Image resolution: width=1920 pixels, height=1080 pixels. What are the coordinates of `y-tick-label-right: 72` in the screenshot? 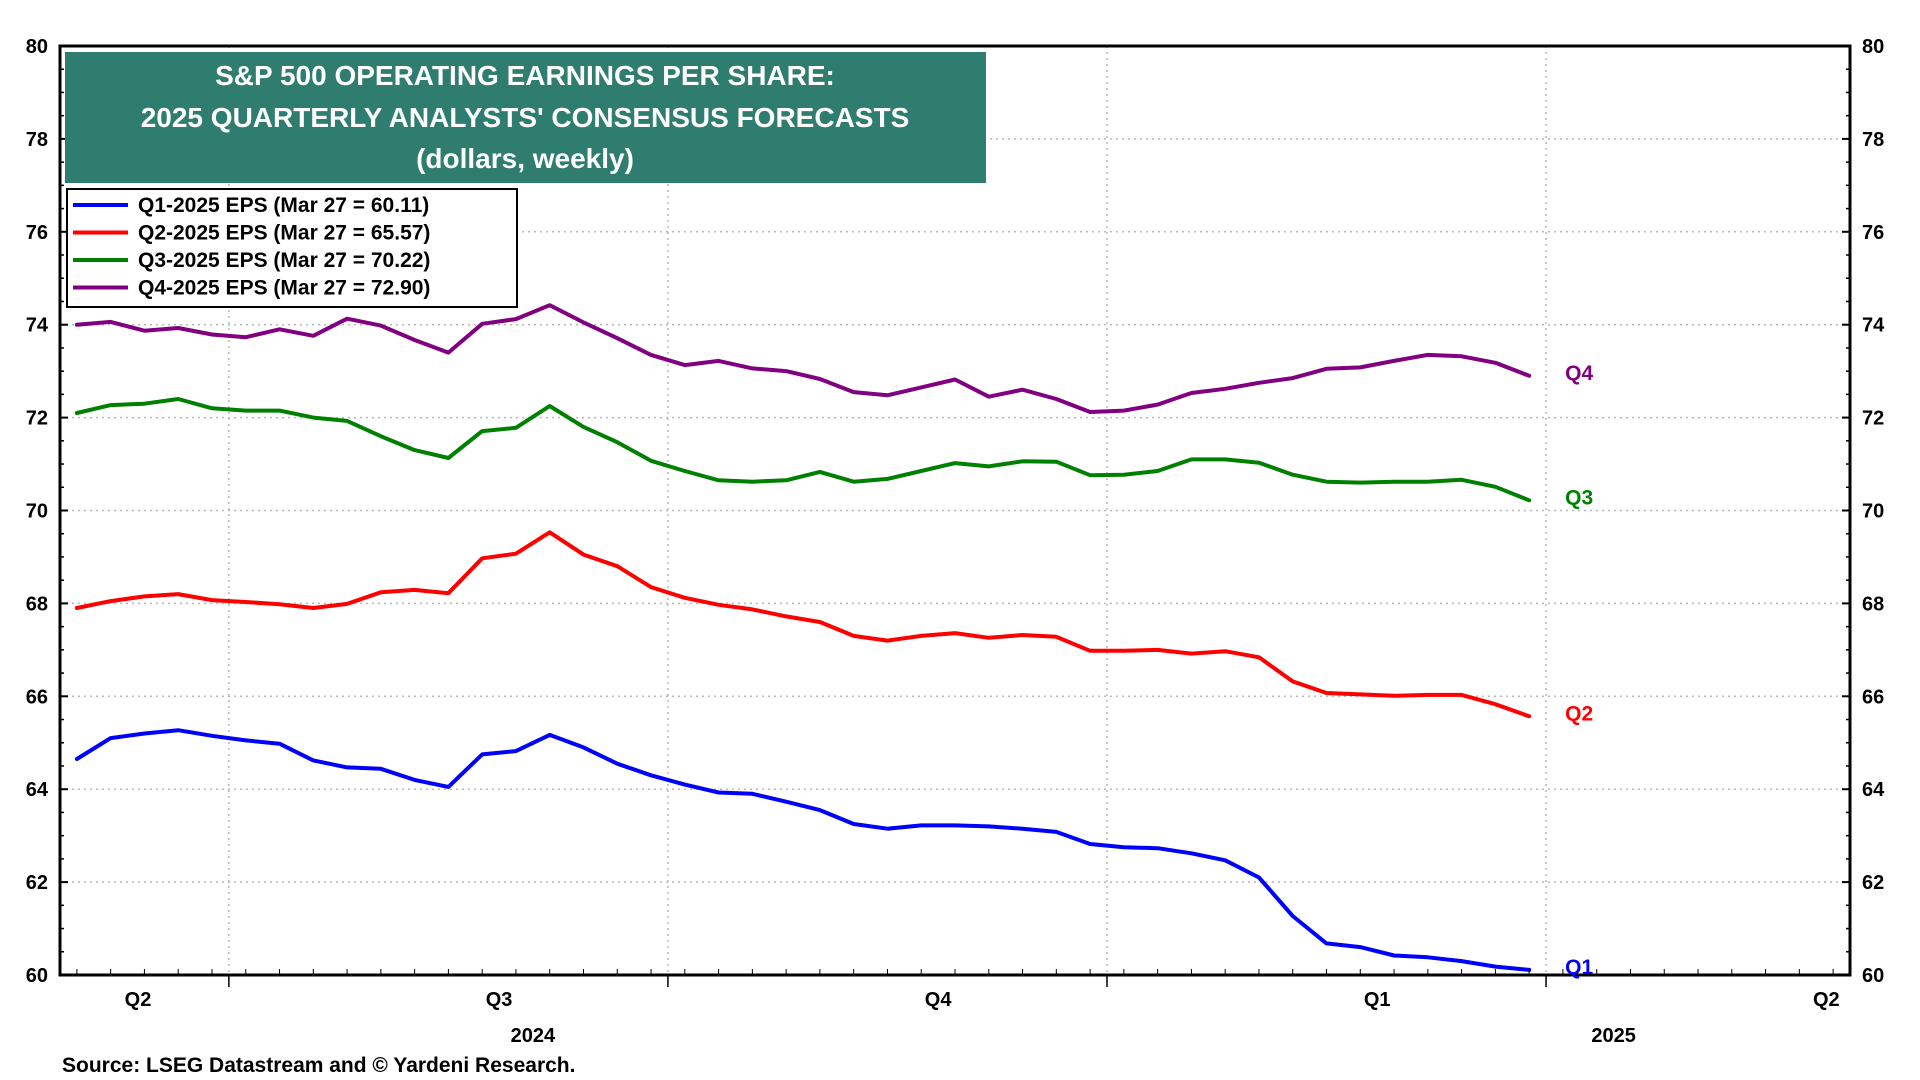 It's located at (1873, 419).